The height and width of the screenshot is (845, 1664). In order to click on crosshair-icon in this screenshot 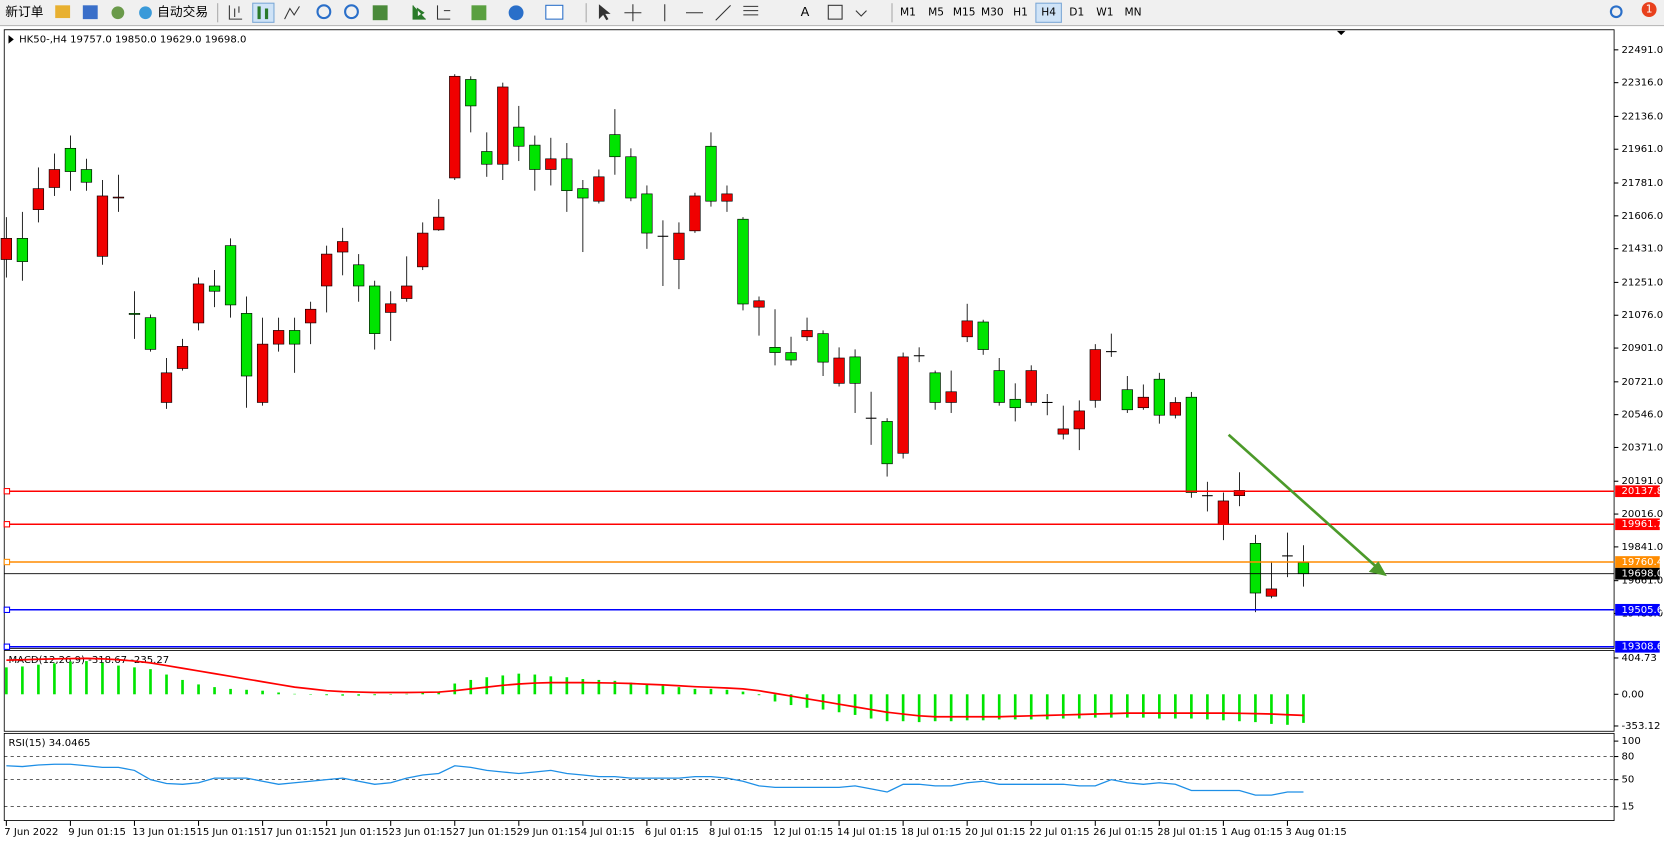, I will do `click(633, 13)`.